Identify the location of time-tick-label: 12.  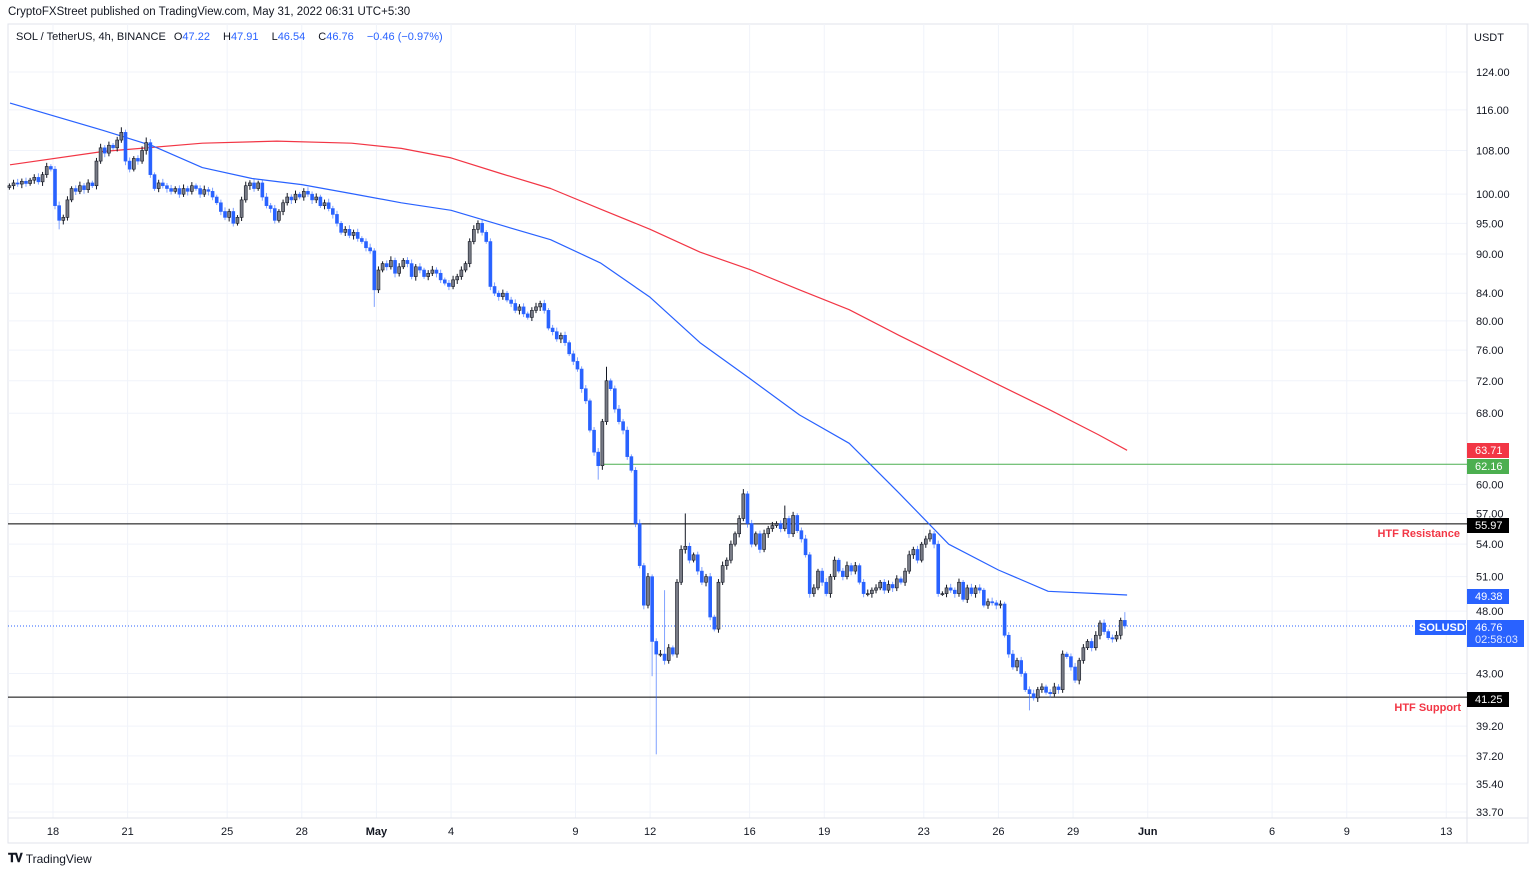
(650, 832).